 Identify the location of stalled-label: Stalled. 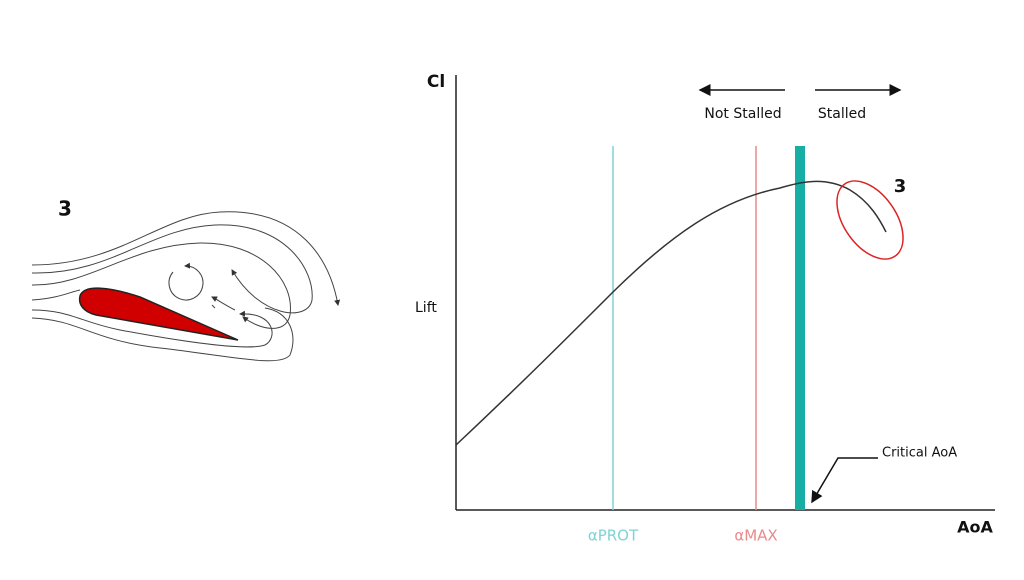
(842, 114).